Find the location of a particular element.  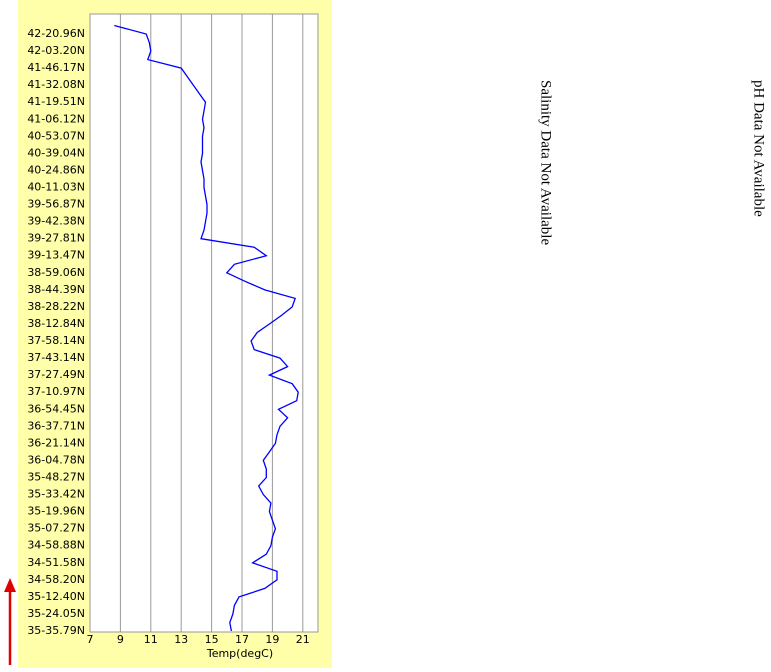

y-tick-label: 40-11.03N is located at coordinates (56, 187).